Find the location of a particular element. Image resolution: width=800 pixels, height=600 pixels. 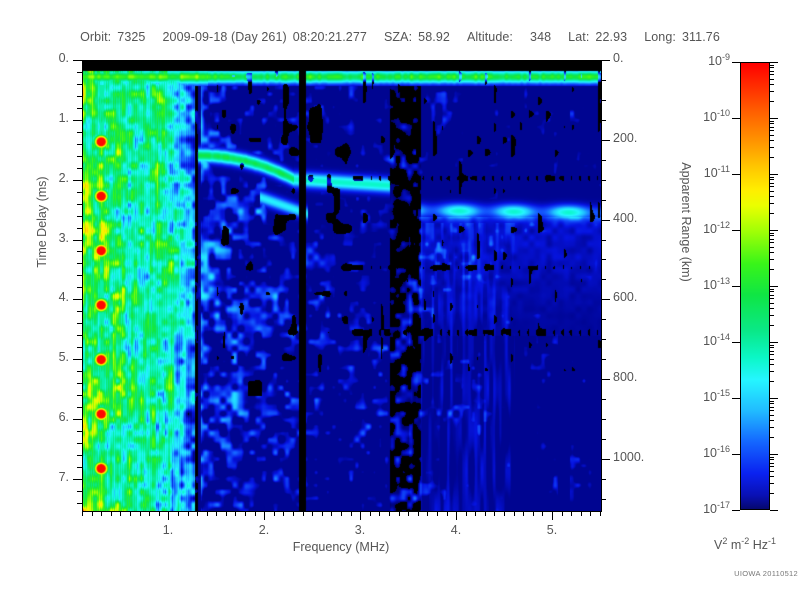

time-delay-tick-label: 5. is located at coordinates (63, 357).